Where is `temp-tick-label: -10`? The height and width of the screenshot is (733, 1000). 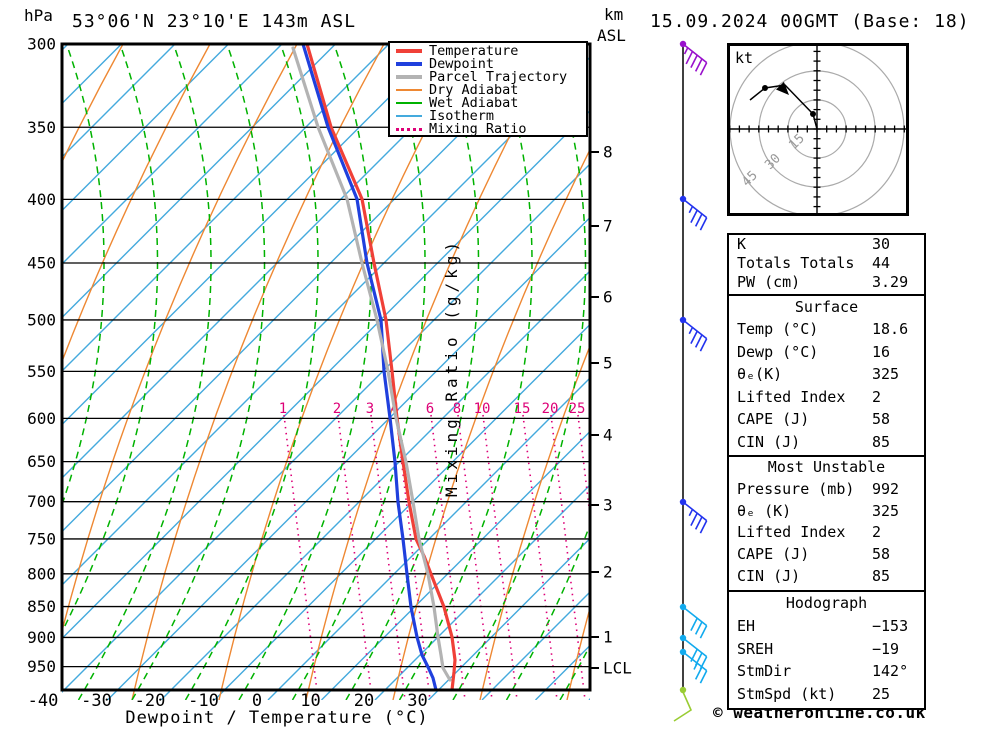 temp-tick-label: -10 is located at coordinates (203, 701).